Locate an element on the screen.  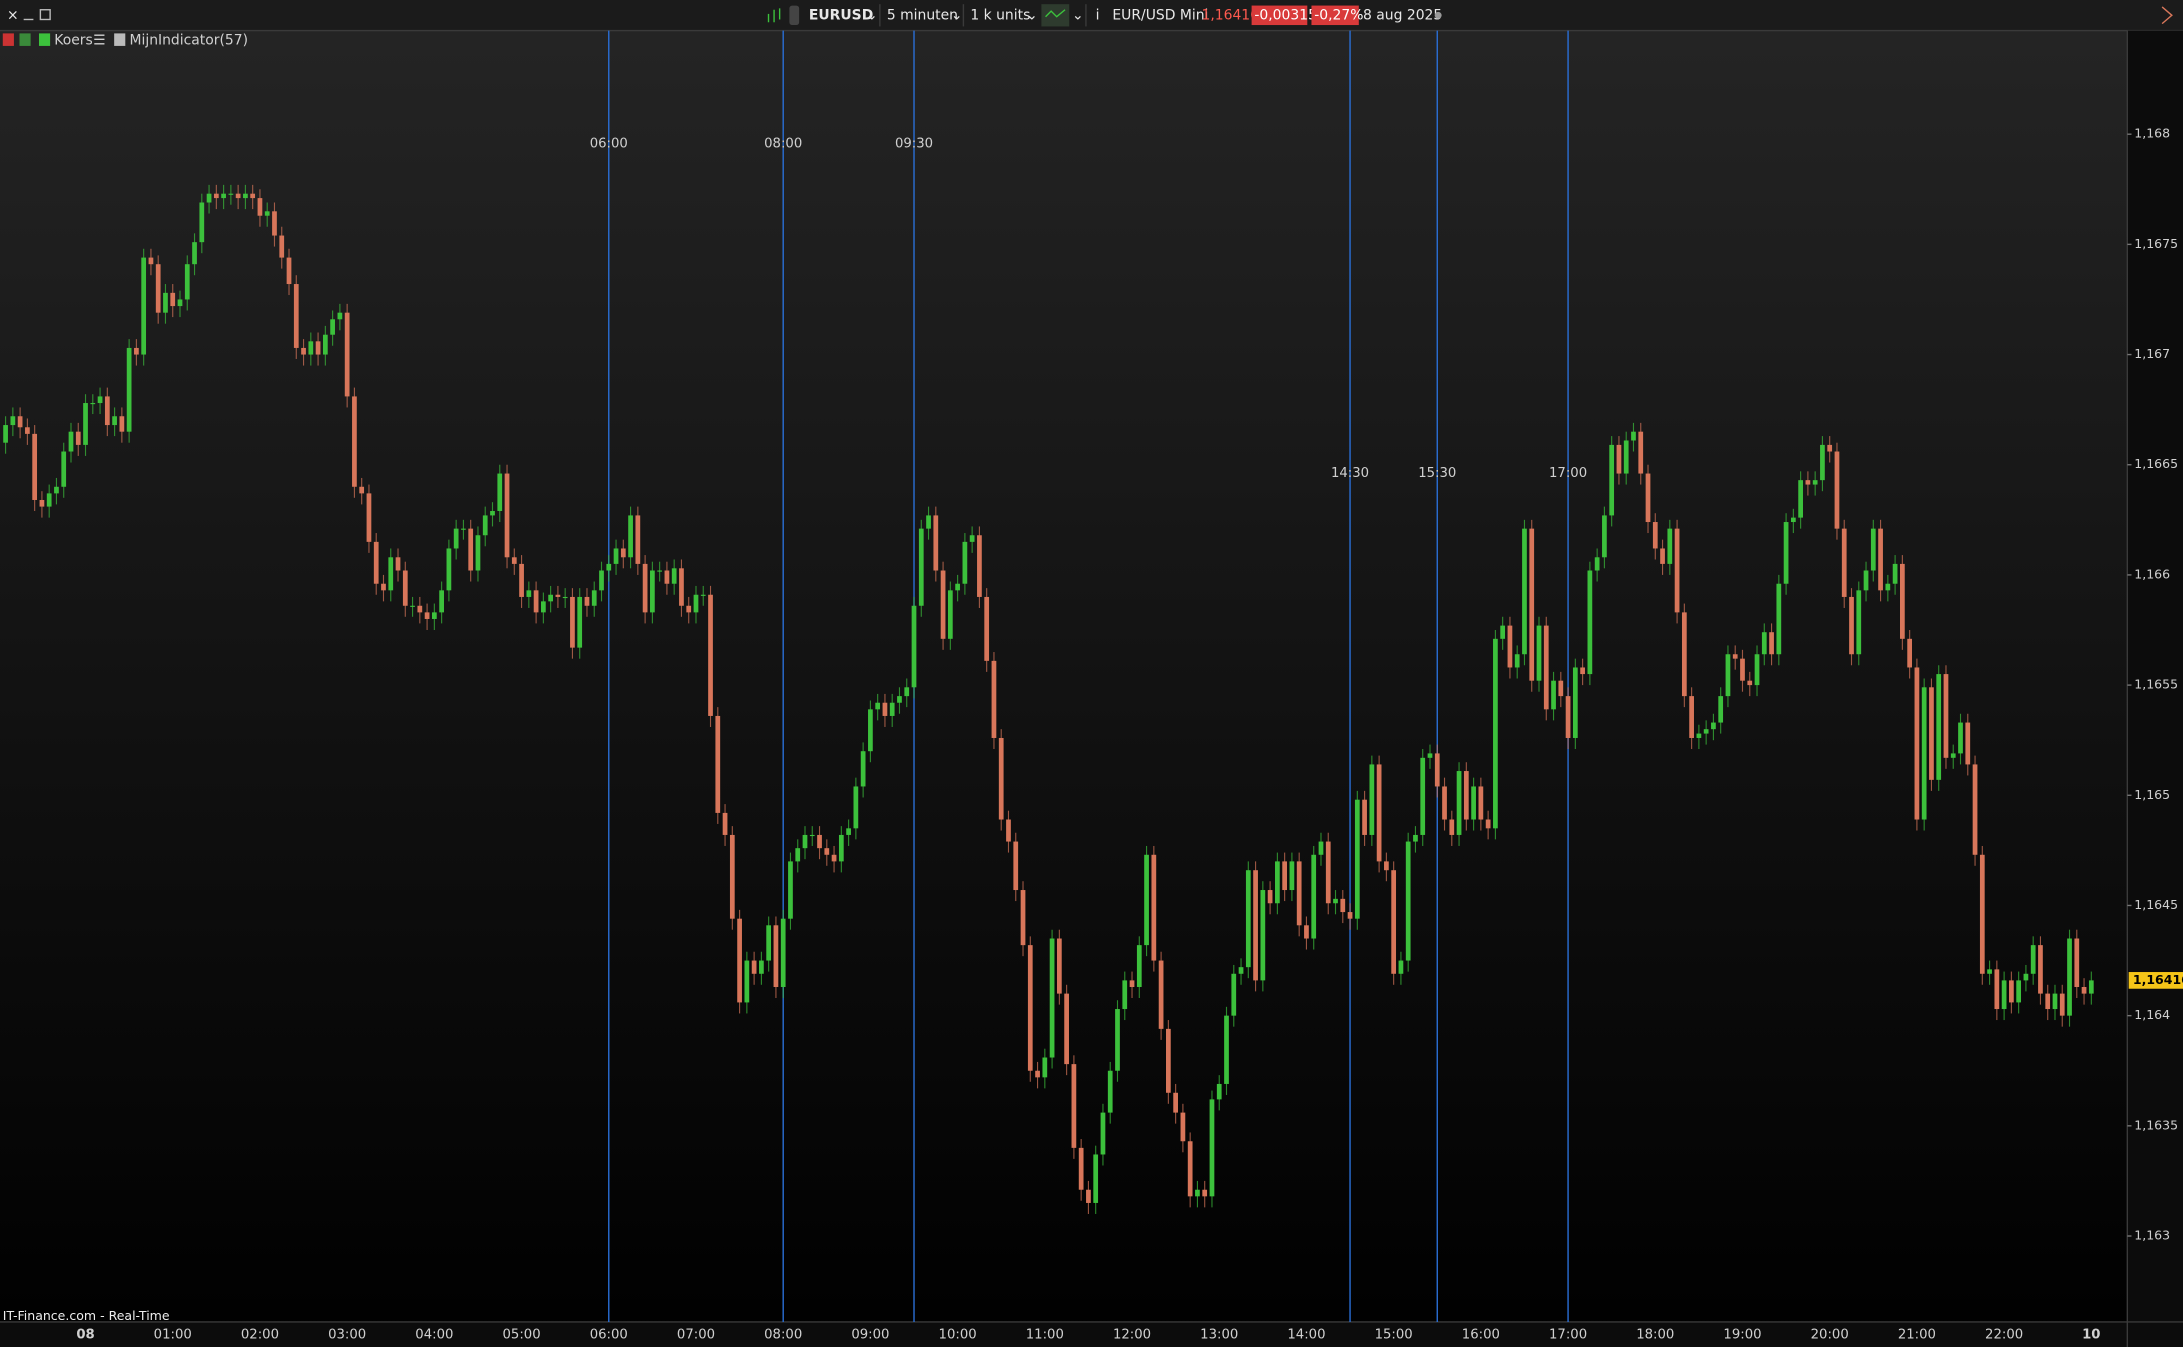
x-tick-label: 18:00 is located at coordinates (1655, 1334).